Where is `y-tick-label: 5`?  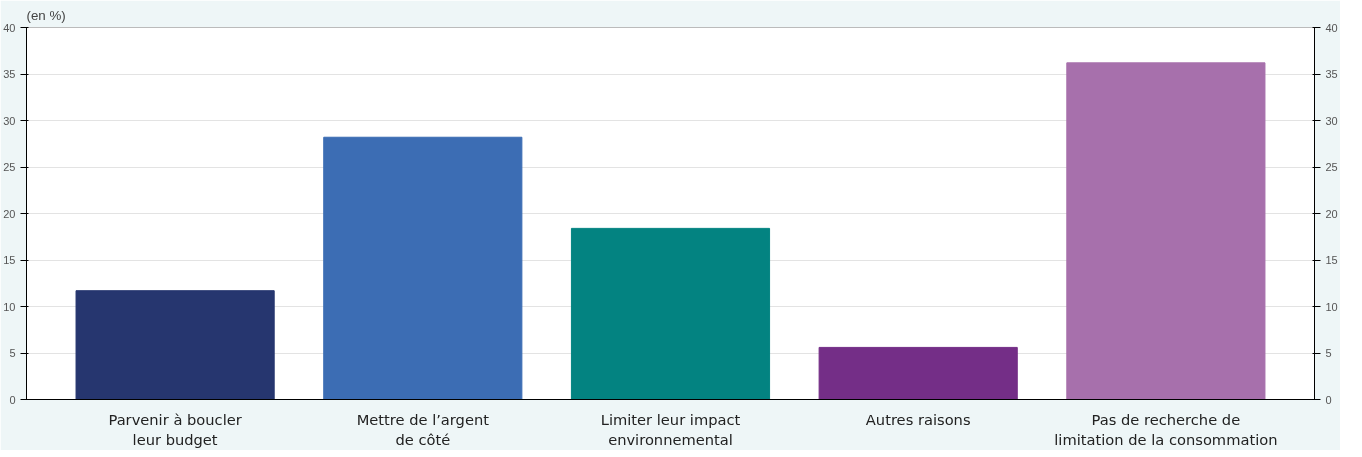 y-tick-label: 5 is located at coordinates (12, 353).